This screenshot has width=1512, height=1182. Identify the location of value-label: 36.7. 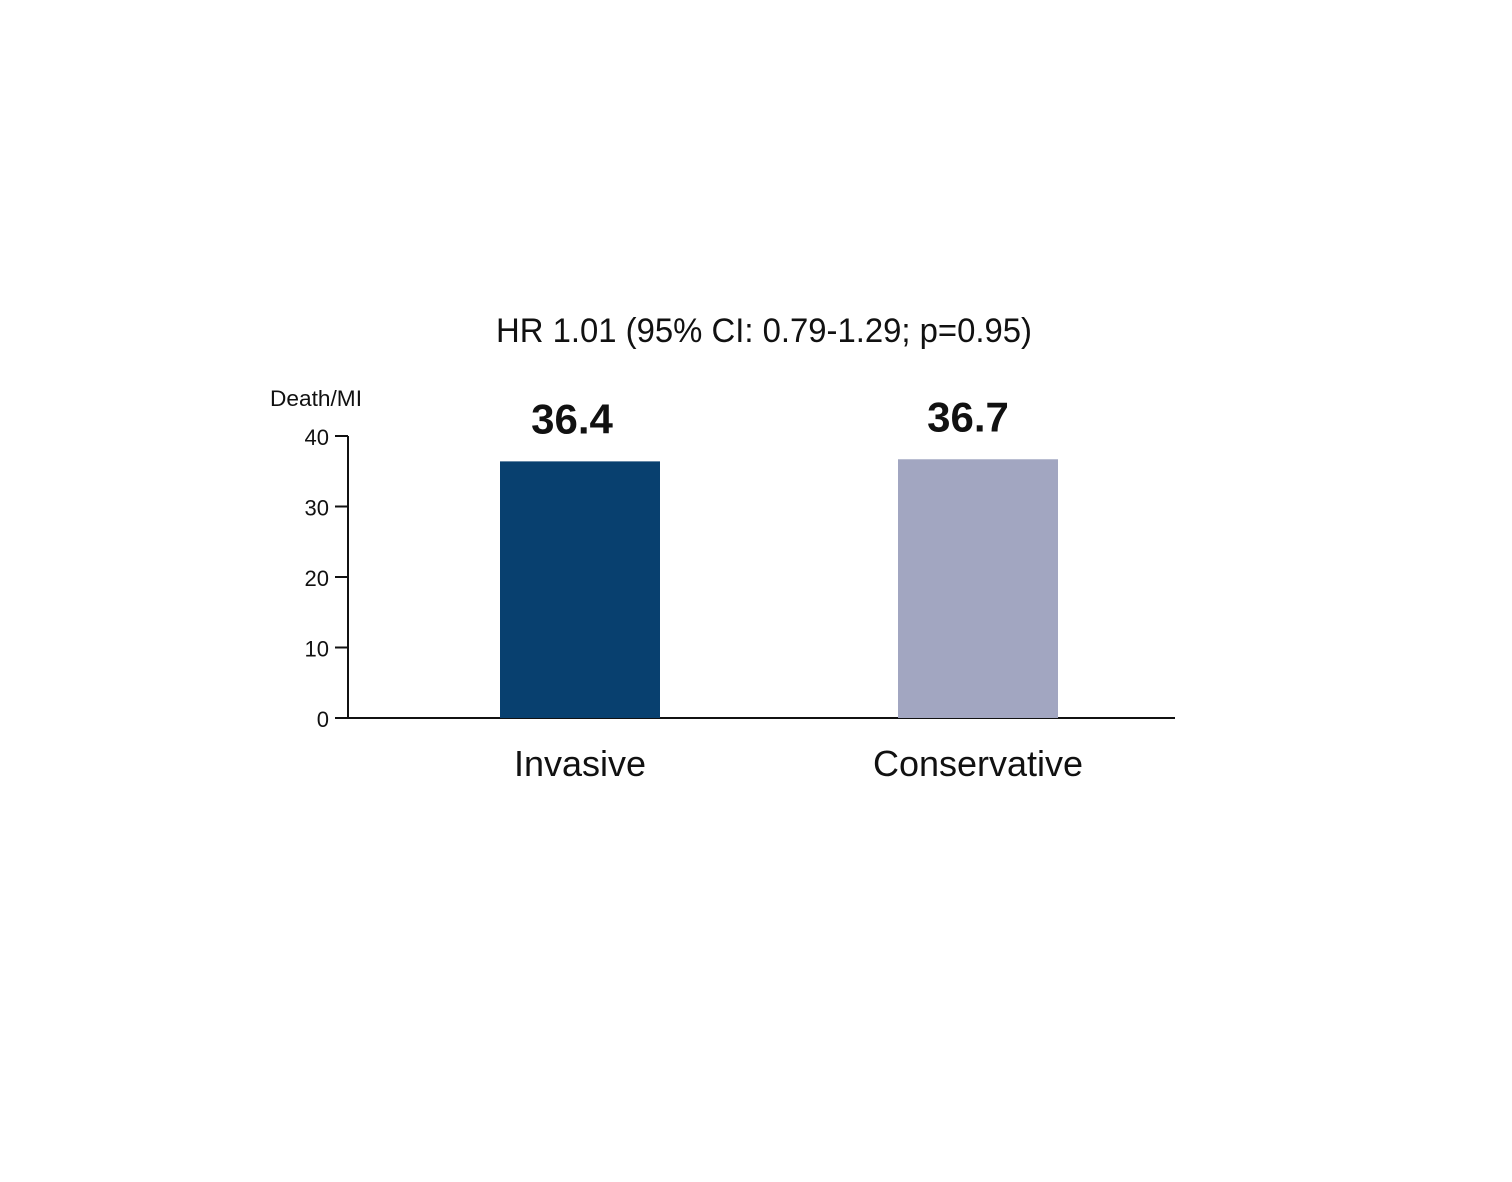
(968, 416).